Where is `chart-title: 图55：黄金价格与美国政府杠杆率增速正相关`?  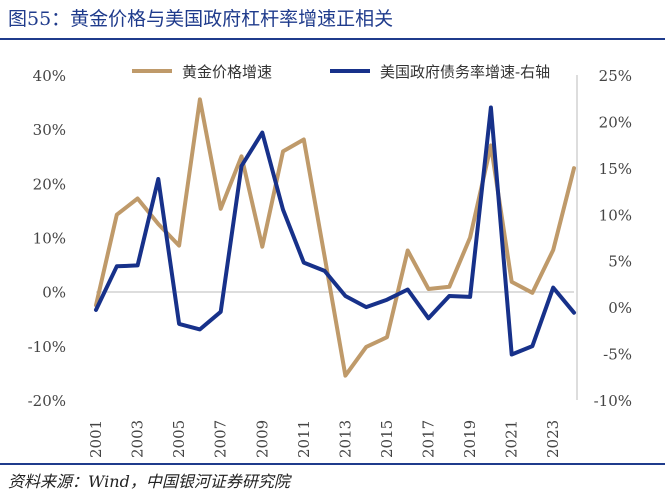
chart-title: 图55：黄金价格与美国政府杠杆率增速正相关 is located at coordinates (201, 19).